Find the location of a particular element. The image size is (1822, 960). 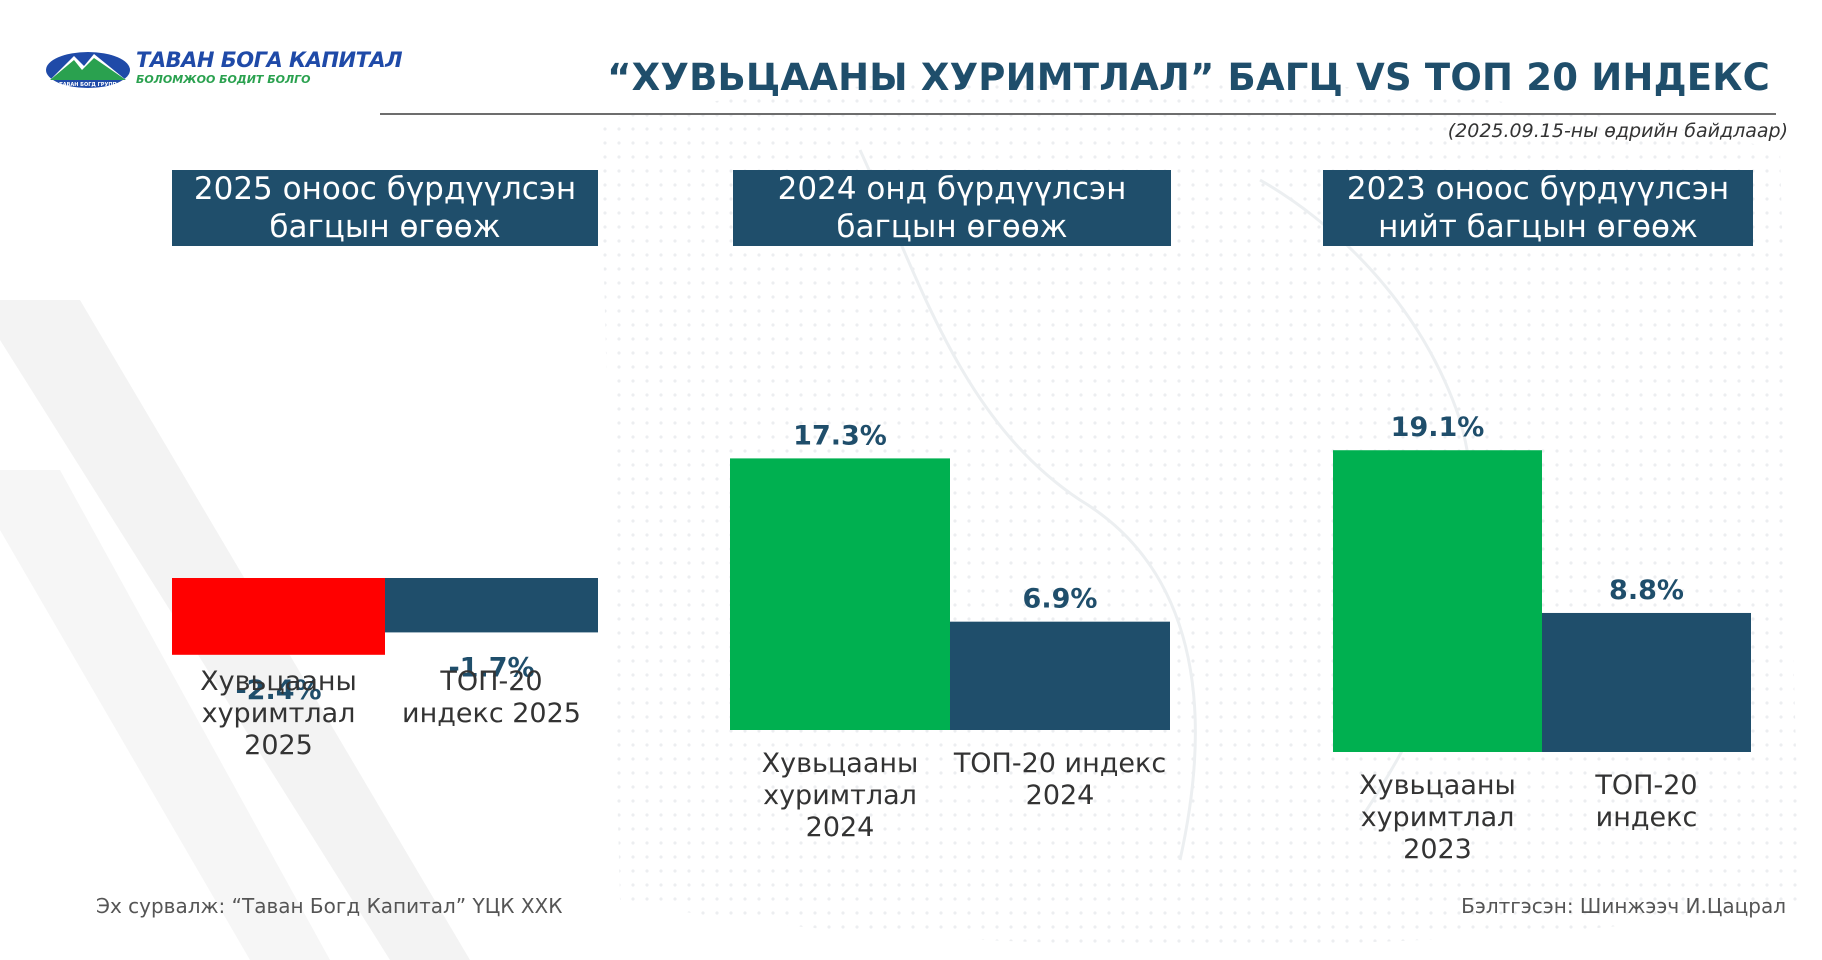

data-label-0-1: -1.7% is located at coordinates (491, 667).